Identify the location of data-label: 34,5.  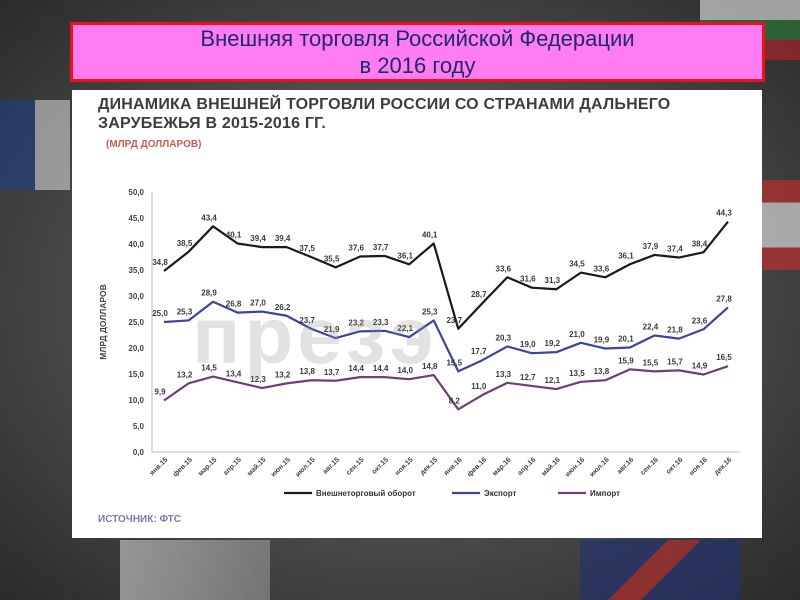
(577, 264).